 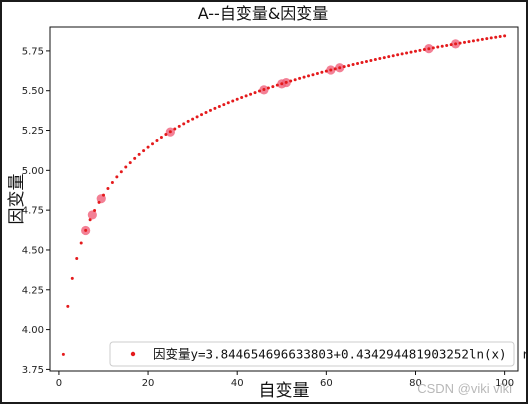 What do you see at coordinates (263, 13) in the screenshot?
I see `chart-title: A--自变量&因变量` at bounding box center [263, 13].